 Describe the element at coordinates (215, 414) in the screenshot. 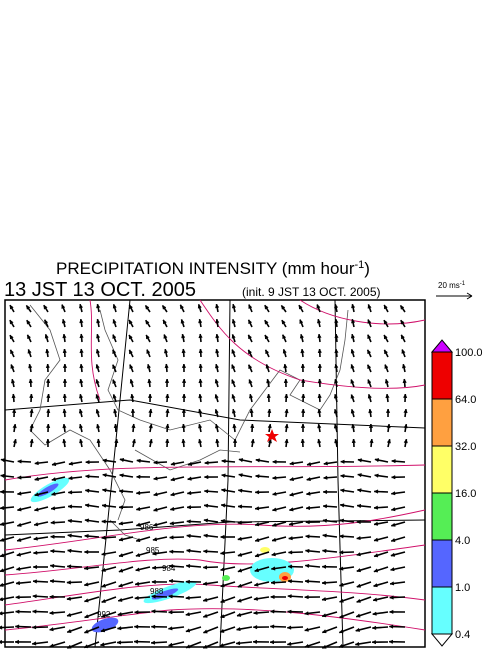

I see `lat-line` at that location.